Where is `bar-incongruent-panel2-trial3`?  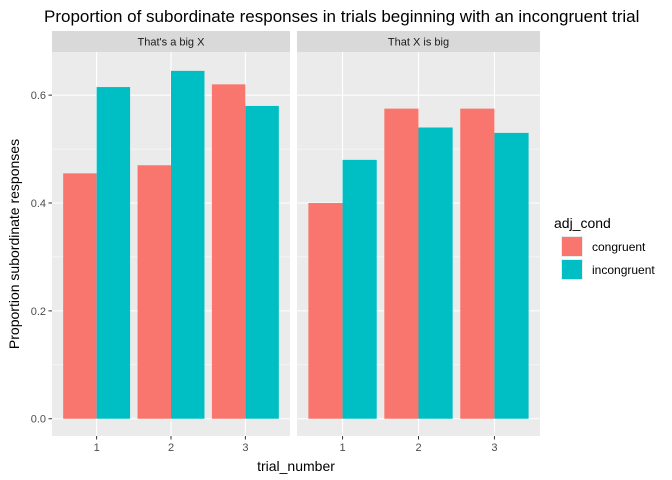 bar-incongruent-panel2-trial3 is located at coordinates (511, 275).